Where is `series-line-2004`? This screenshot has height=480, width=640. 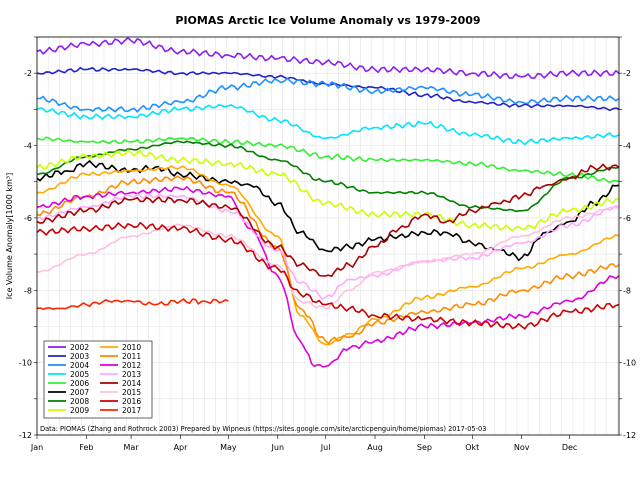
series-line-2004 is located at coordinates (328, 95).